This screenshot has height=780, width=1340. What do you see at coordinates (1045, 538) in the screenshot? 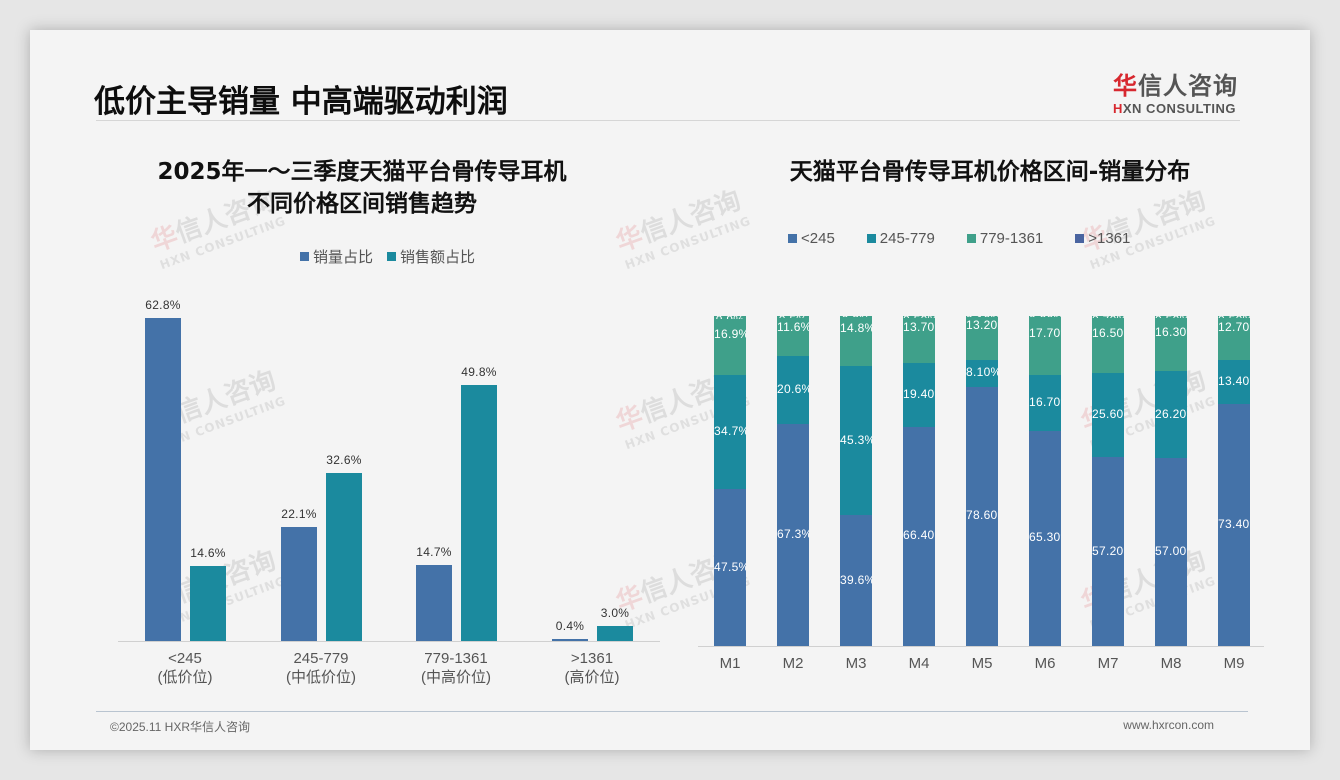
I see `stack-segment: 65.30%` at bounding box center [1045, 538].